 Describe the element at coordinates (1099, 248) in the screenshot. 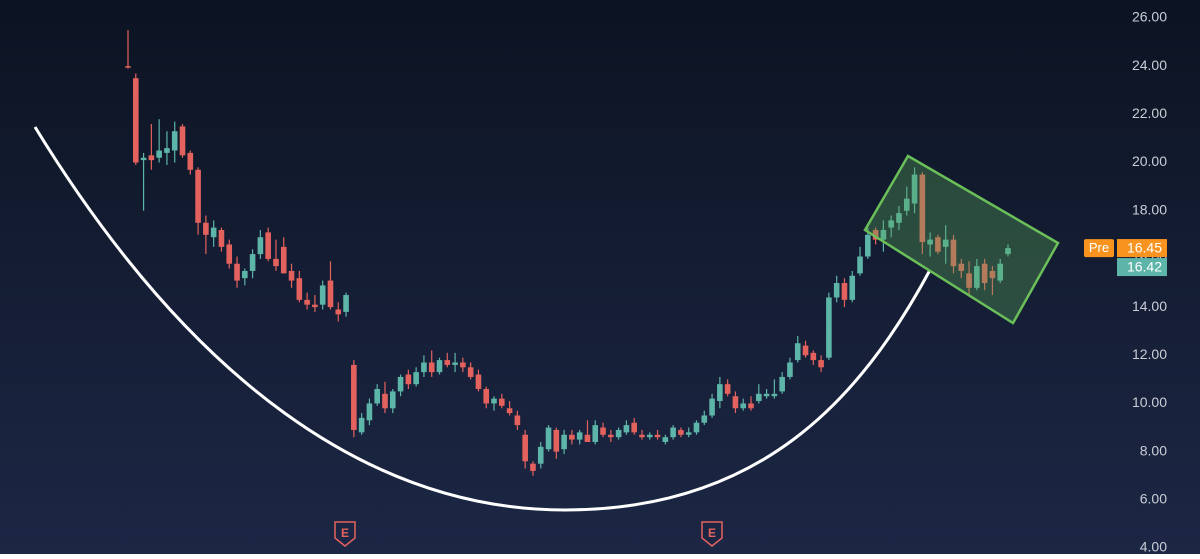

I see `pre-tag-bg` at that location.